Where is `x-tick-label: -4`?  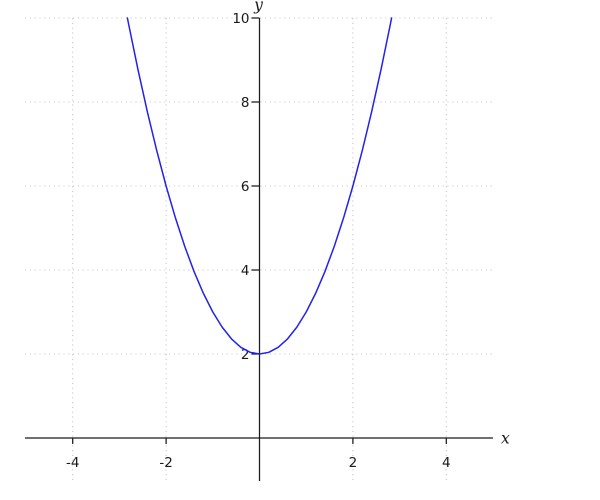
x-tick-label: -4 is located at coordinates (72, 463).